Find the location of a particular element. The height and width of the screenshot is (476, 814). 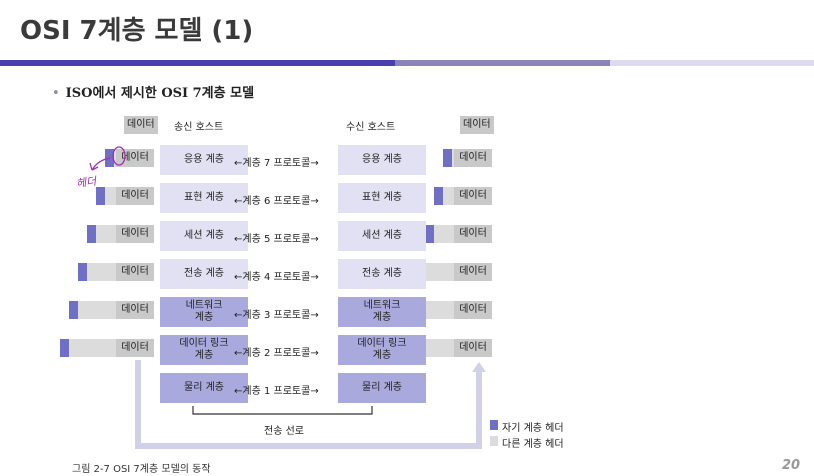

protocol-label: 계층 7 프로토콜 is located at coordinates (276, 163).